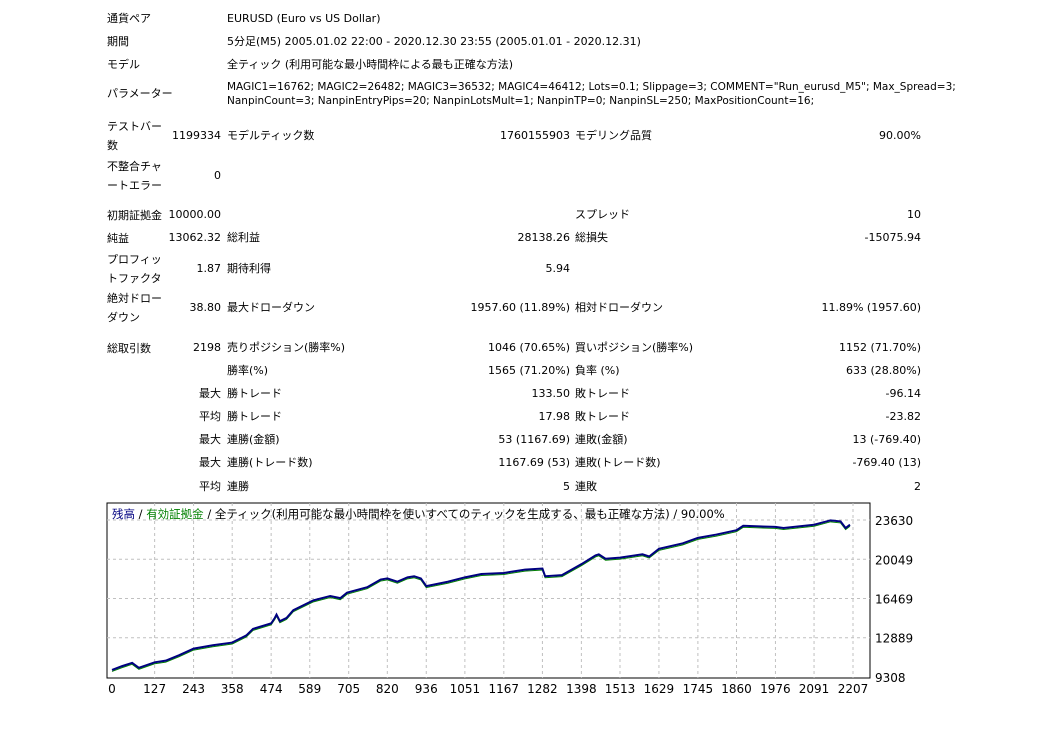 The width and height of the screenshot is (1049, 748). Describe the element at coordinates (534, 439) in the screenshot. I see `stat-value-b: 53 (1167.69)` at that location.